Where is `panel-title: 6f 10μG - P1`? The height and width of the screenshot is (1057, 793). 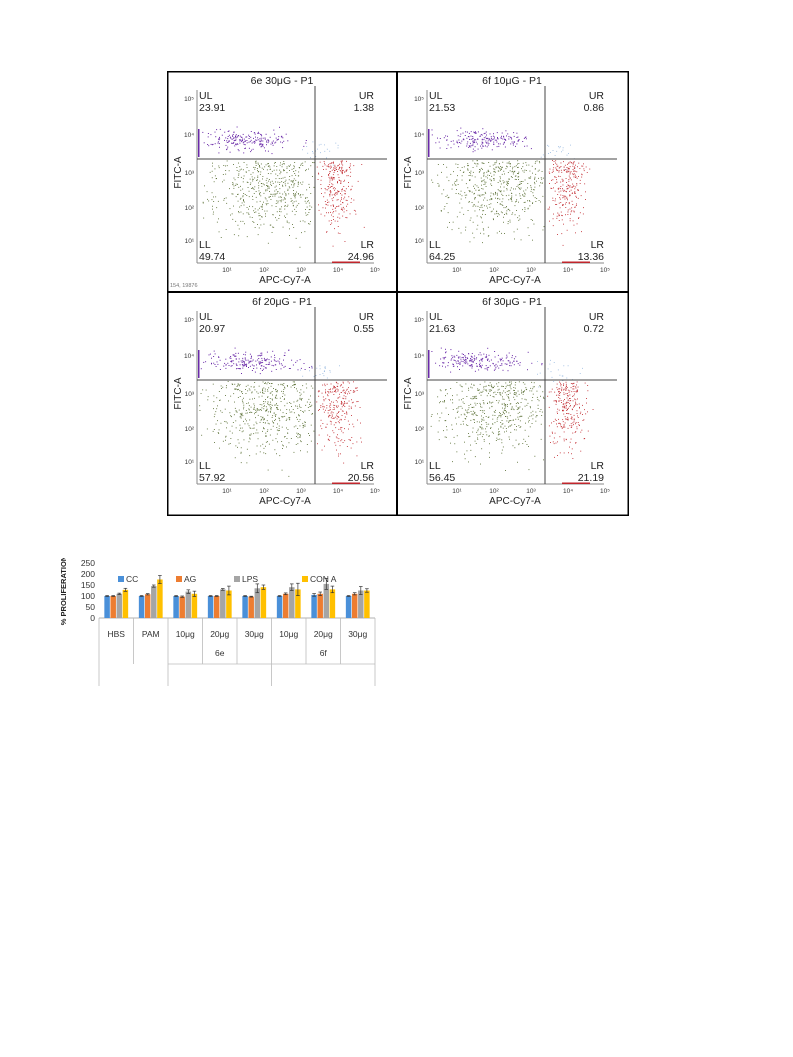
panel-title: 6f 10μG - P1 is located at coordinates (512, 81).